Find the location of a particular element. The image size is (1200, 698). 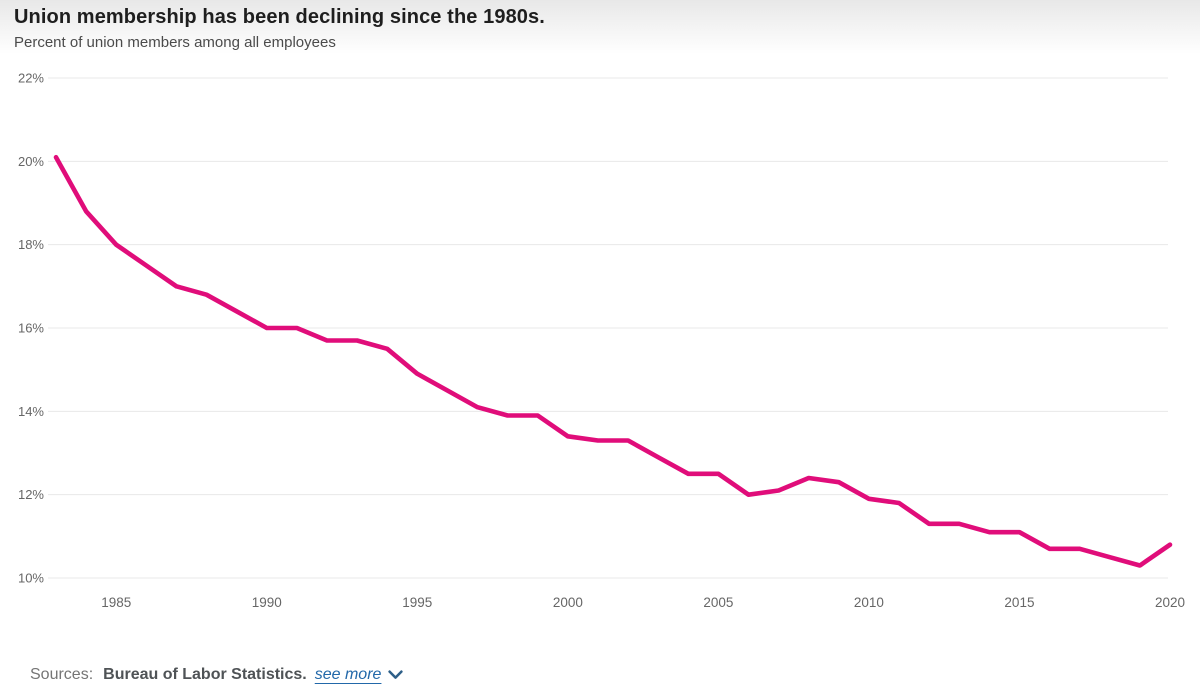

chevron-down-icon is located at coordinates (396, 674).